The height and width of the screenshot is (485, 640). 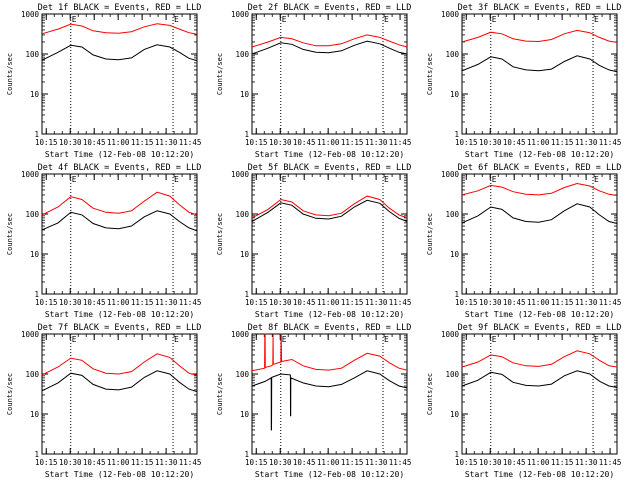 What do you see at coordinates (494, 179) in the screenshot?
I see `plot-6-marker-label: E` at bounding box center [494, 179].